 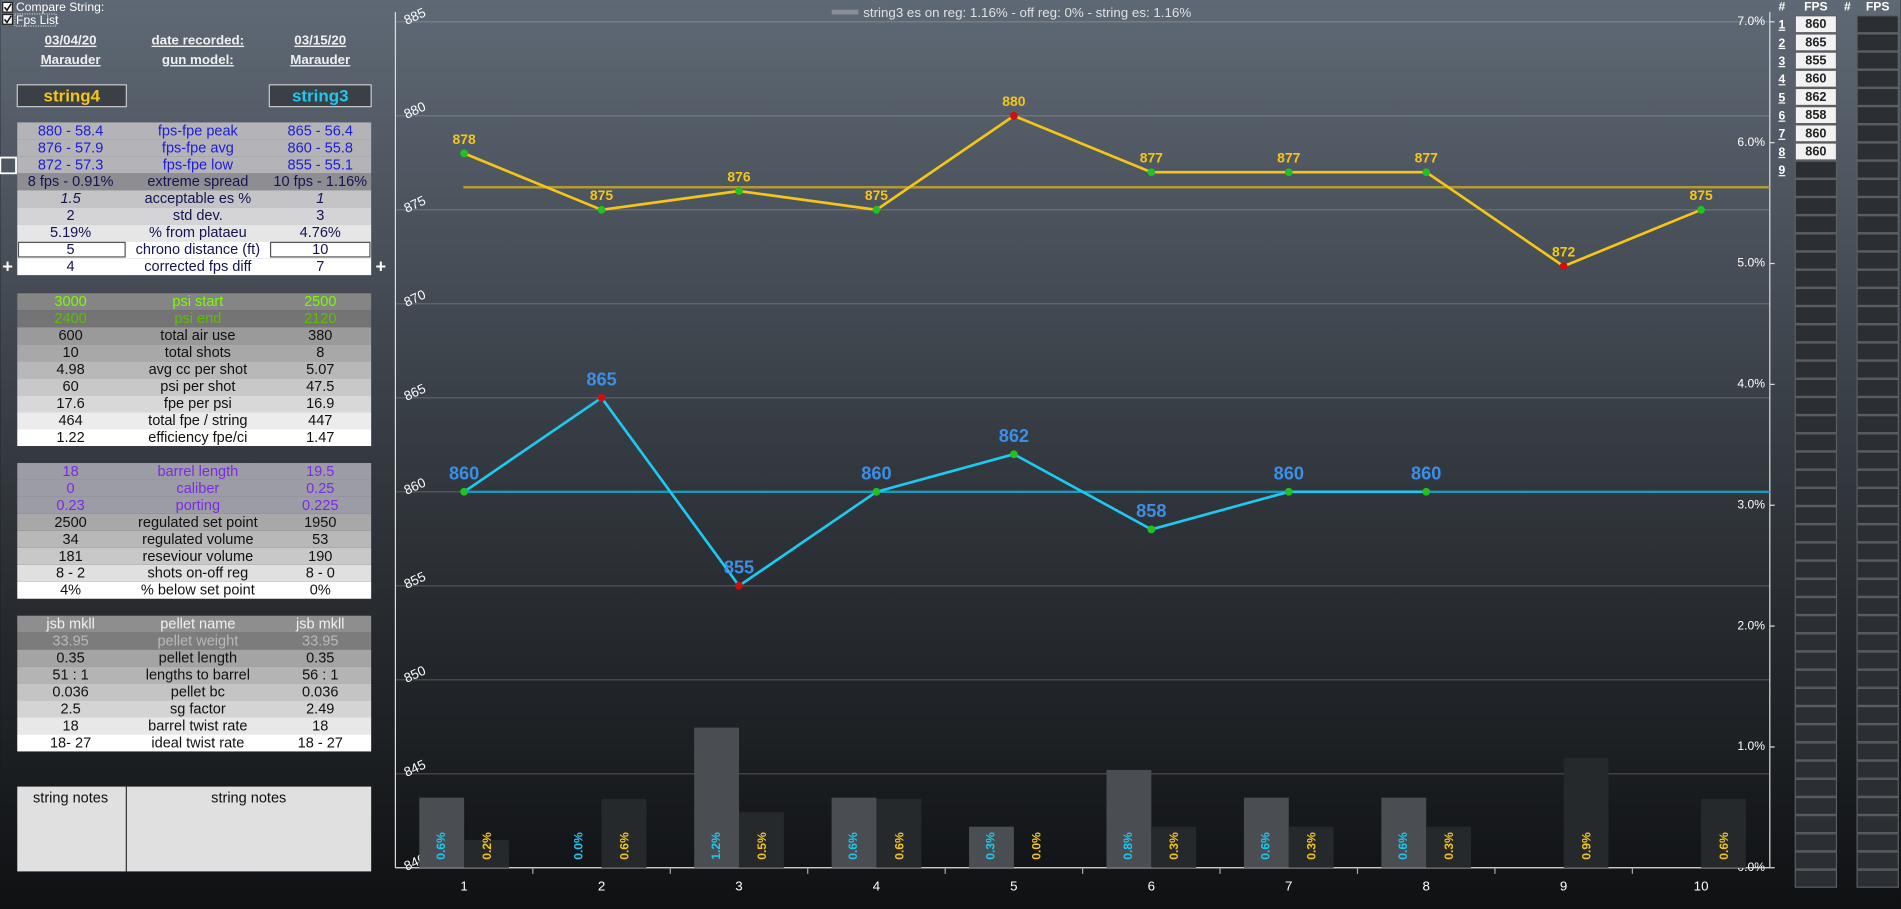 What do you see at coordinates (53, 7) in the screenshot?
I see `checkbox-compare: Compare String:` at bounding box center [53, 7].